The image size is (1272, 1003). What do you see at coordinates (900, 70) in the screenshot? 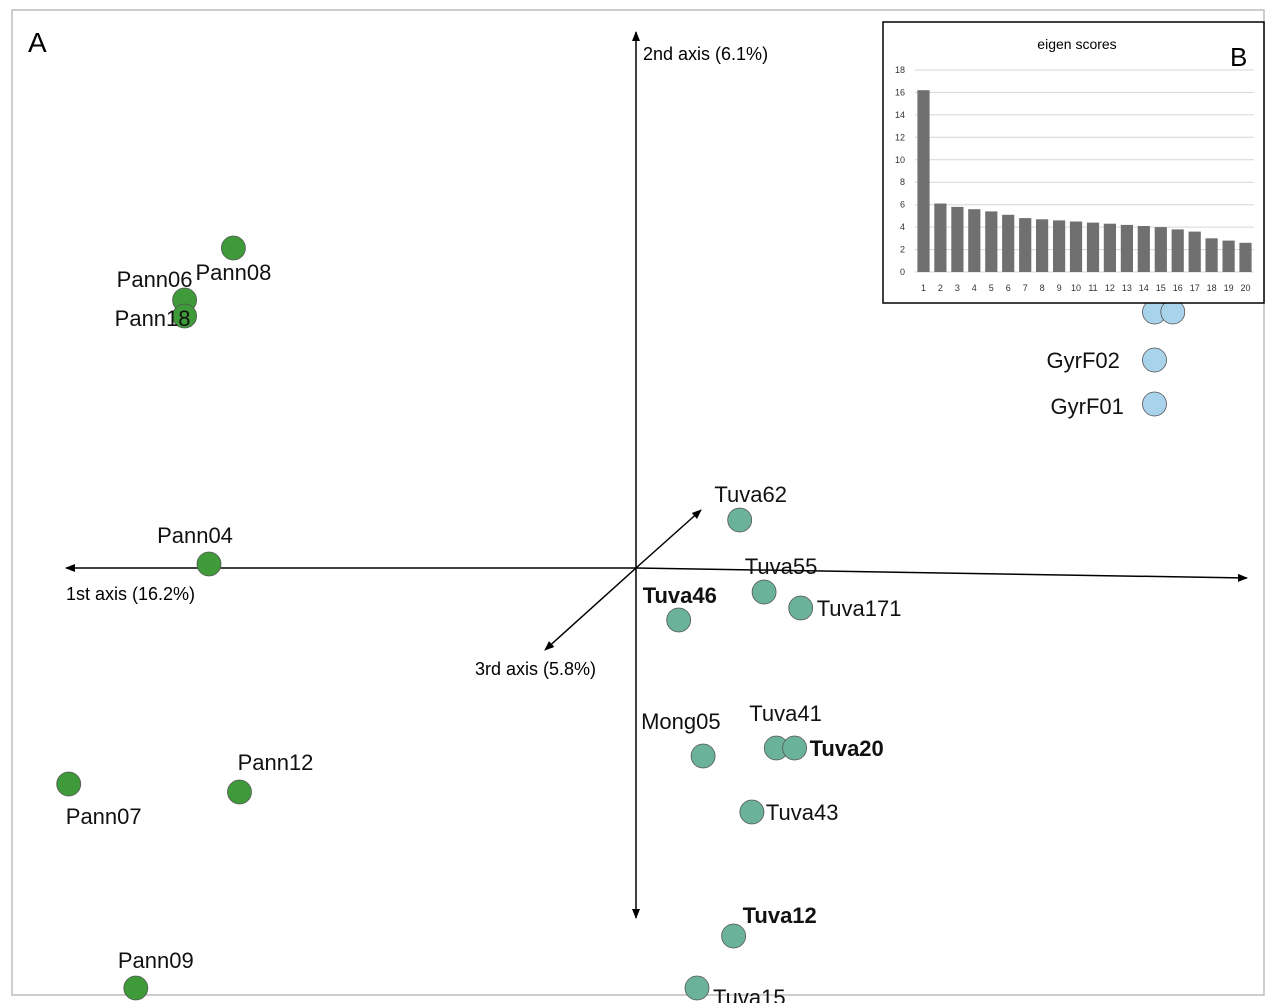
I see `y-tick-18: 18` at bounding box center [900, 70].